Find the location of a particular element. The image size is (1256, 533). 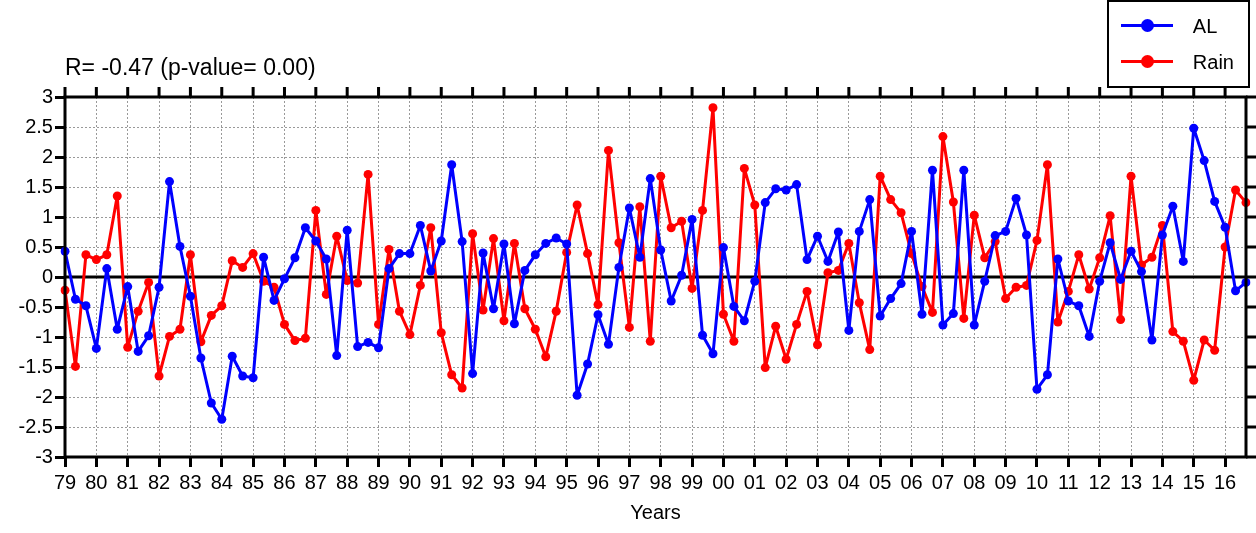

y-tick-label: -0.5 is located at coordinates (35, 305).